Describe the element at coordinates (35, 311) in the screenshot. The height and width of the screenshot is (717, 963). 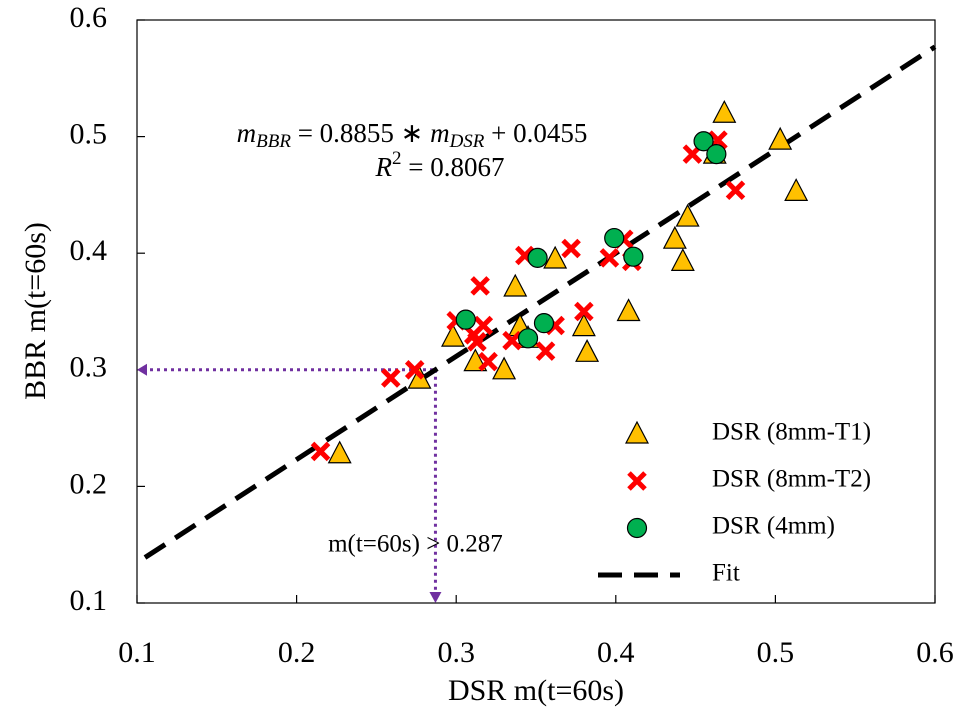
I see `y-axis-label: BBR m(t=60s)` at that location.